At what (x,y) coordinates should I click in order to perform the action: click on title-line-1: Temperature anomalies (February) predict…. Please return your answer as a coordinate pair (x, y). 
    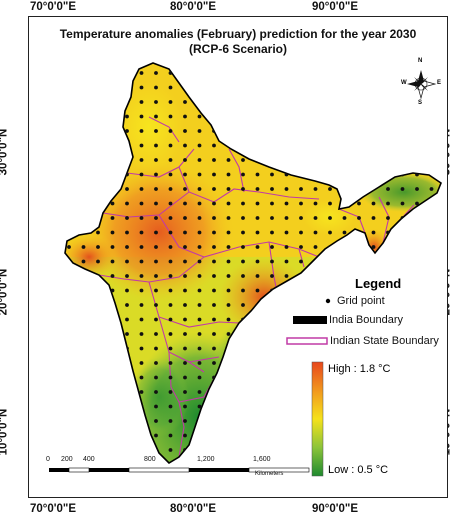
    Looking at the image, I should click on (238, 34).